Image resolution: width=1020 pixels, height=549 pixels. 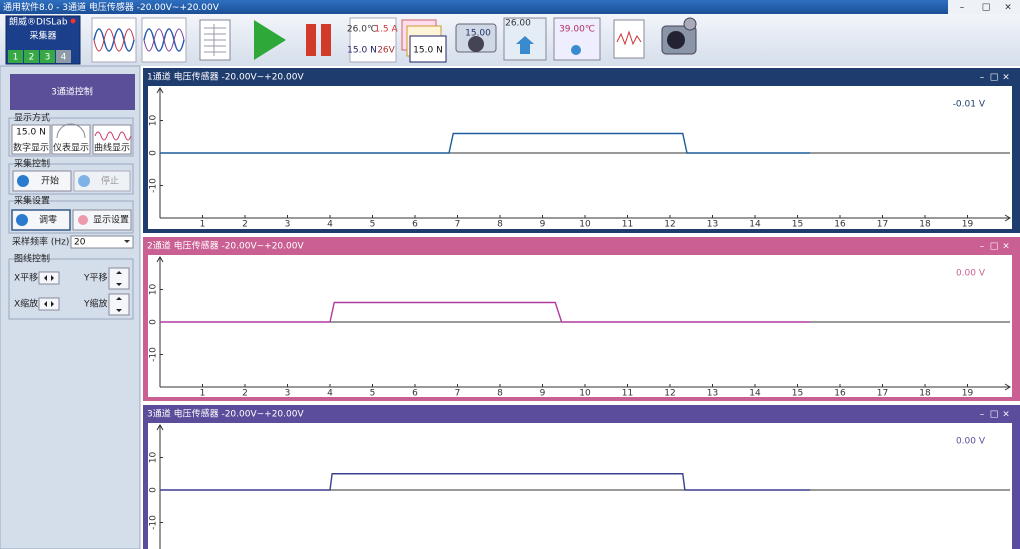 I want to click on y-tick-label: -10, so click(x=154, y=522).